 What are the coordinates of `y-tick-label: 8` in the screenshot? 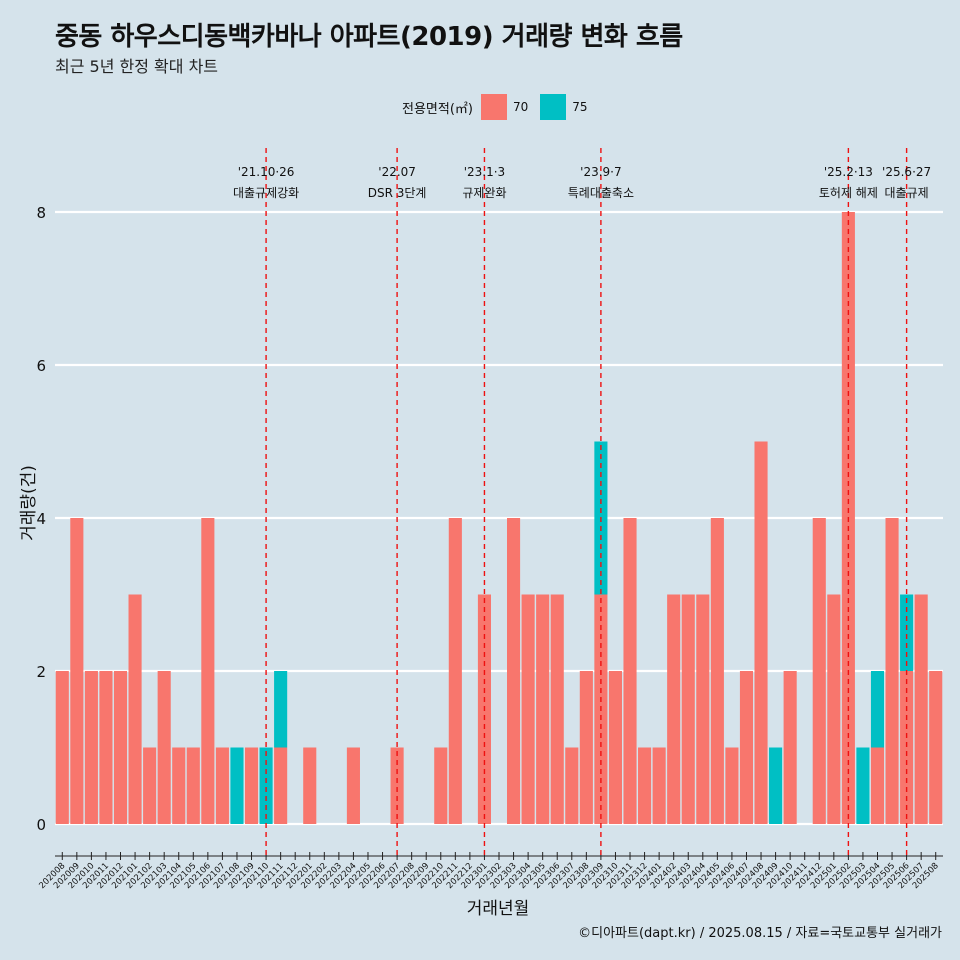 It's located at (41, 213).